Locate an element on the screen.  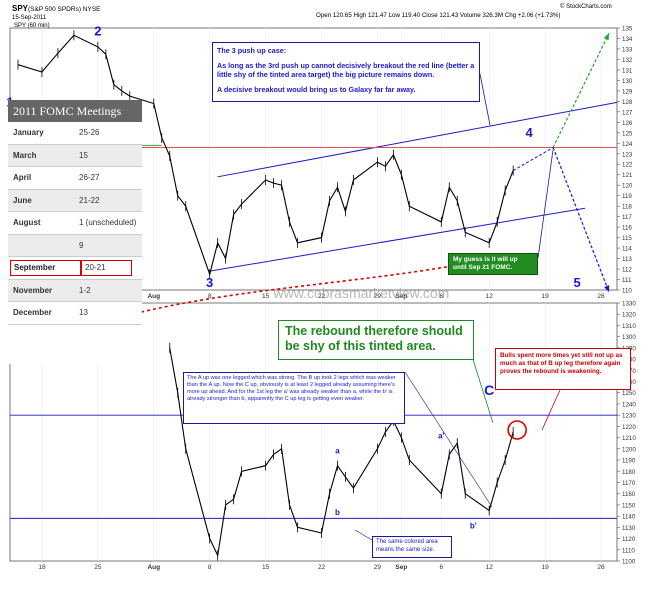
fomc-row-september: September 20-21 is located at coordinates (75, 268).